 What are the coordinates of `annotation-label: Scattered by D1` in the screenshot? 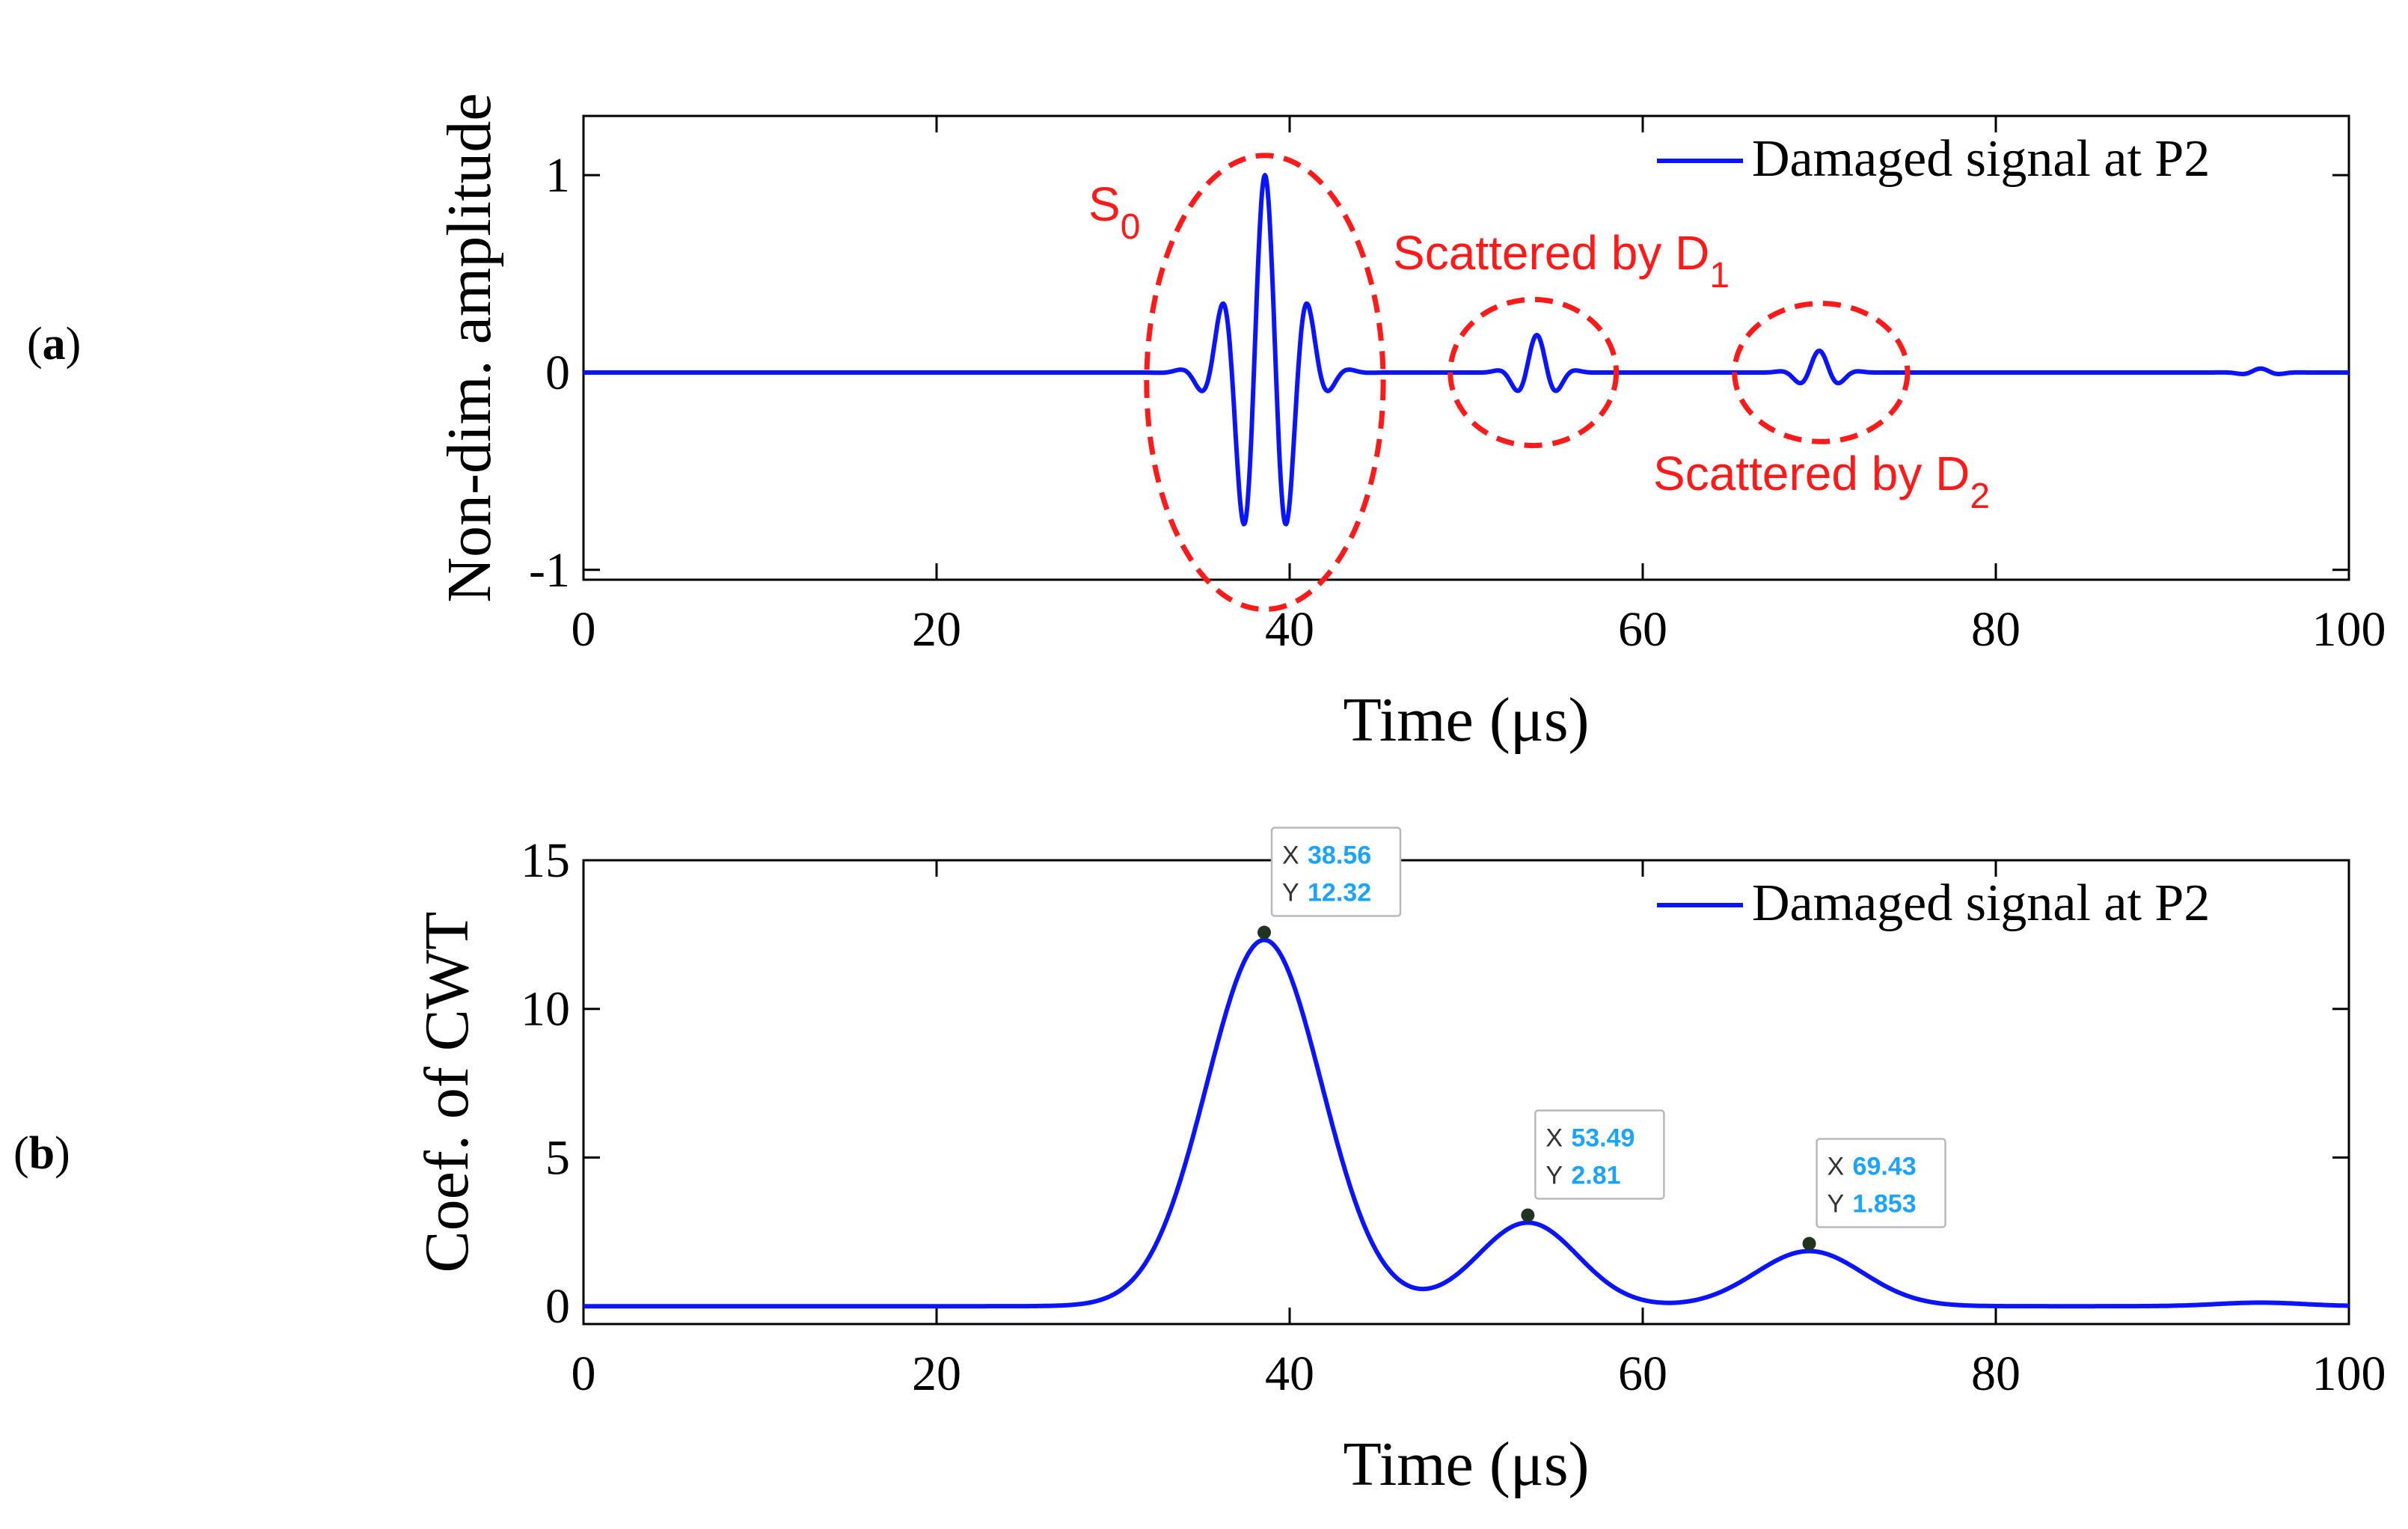 It's located at (1561, 260).